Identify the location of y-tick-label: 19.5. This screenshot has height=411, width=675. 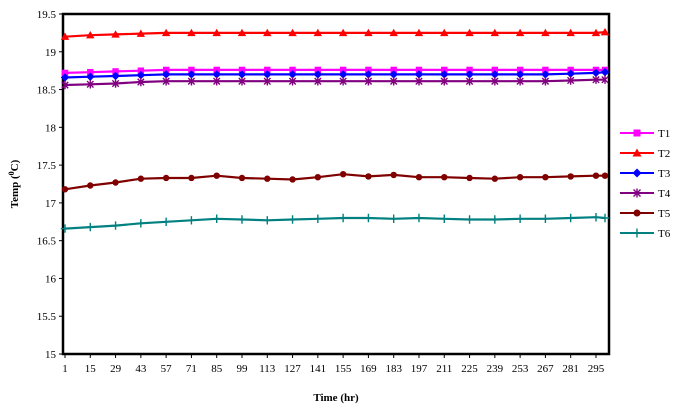
(47, 15).